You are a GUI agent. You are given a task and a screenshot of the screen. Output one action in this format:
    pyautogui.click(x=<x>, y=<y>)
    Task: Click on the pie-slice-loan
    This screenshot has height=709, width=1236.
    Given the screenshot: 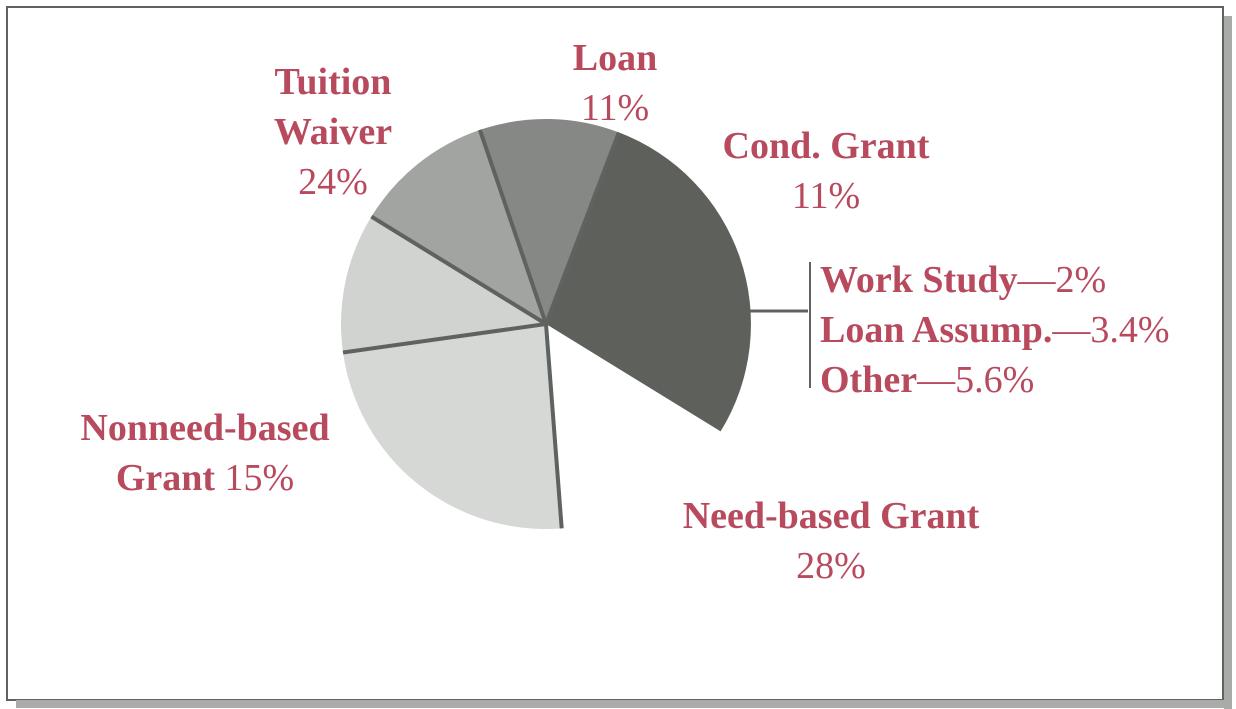 What is the action you would take?
    pyautogui.click(x=443, y=284)
    